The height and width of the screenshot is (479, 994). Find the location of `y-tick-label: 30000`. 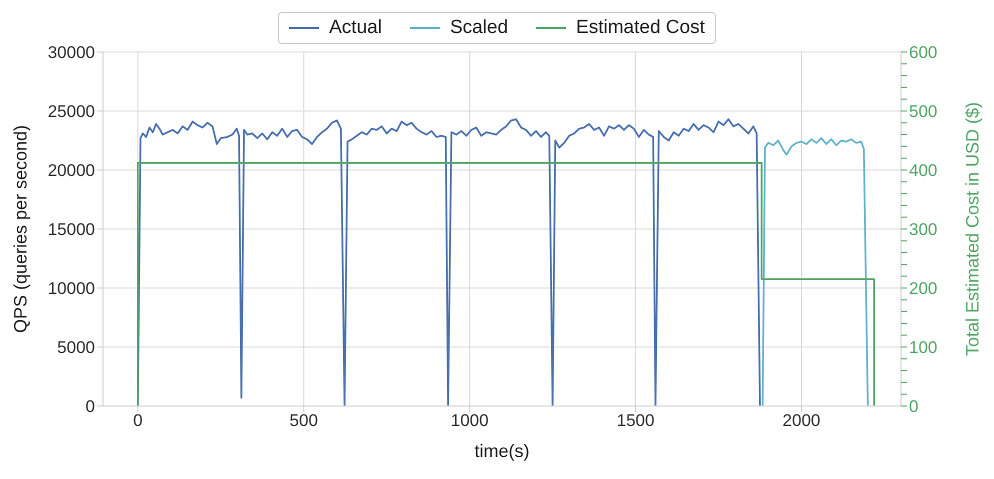

y-tick-label: 30000 is located at coordinates (71, 52).